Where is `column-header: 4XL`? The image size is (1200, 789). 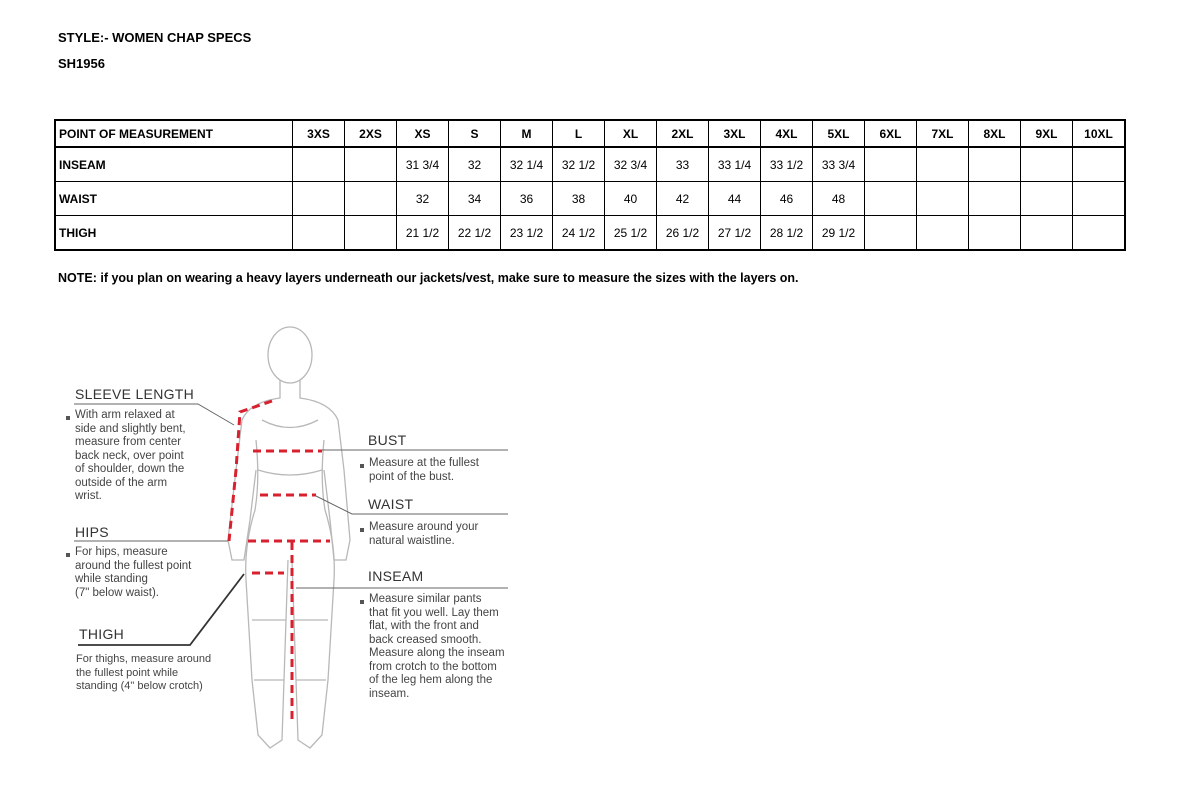
column-header: 4XL is located at coordinates (786, 133).